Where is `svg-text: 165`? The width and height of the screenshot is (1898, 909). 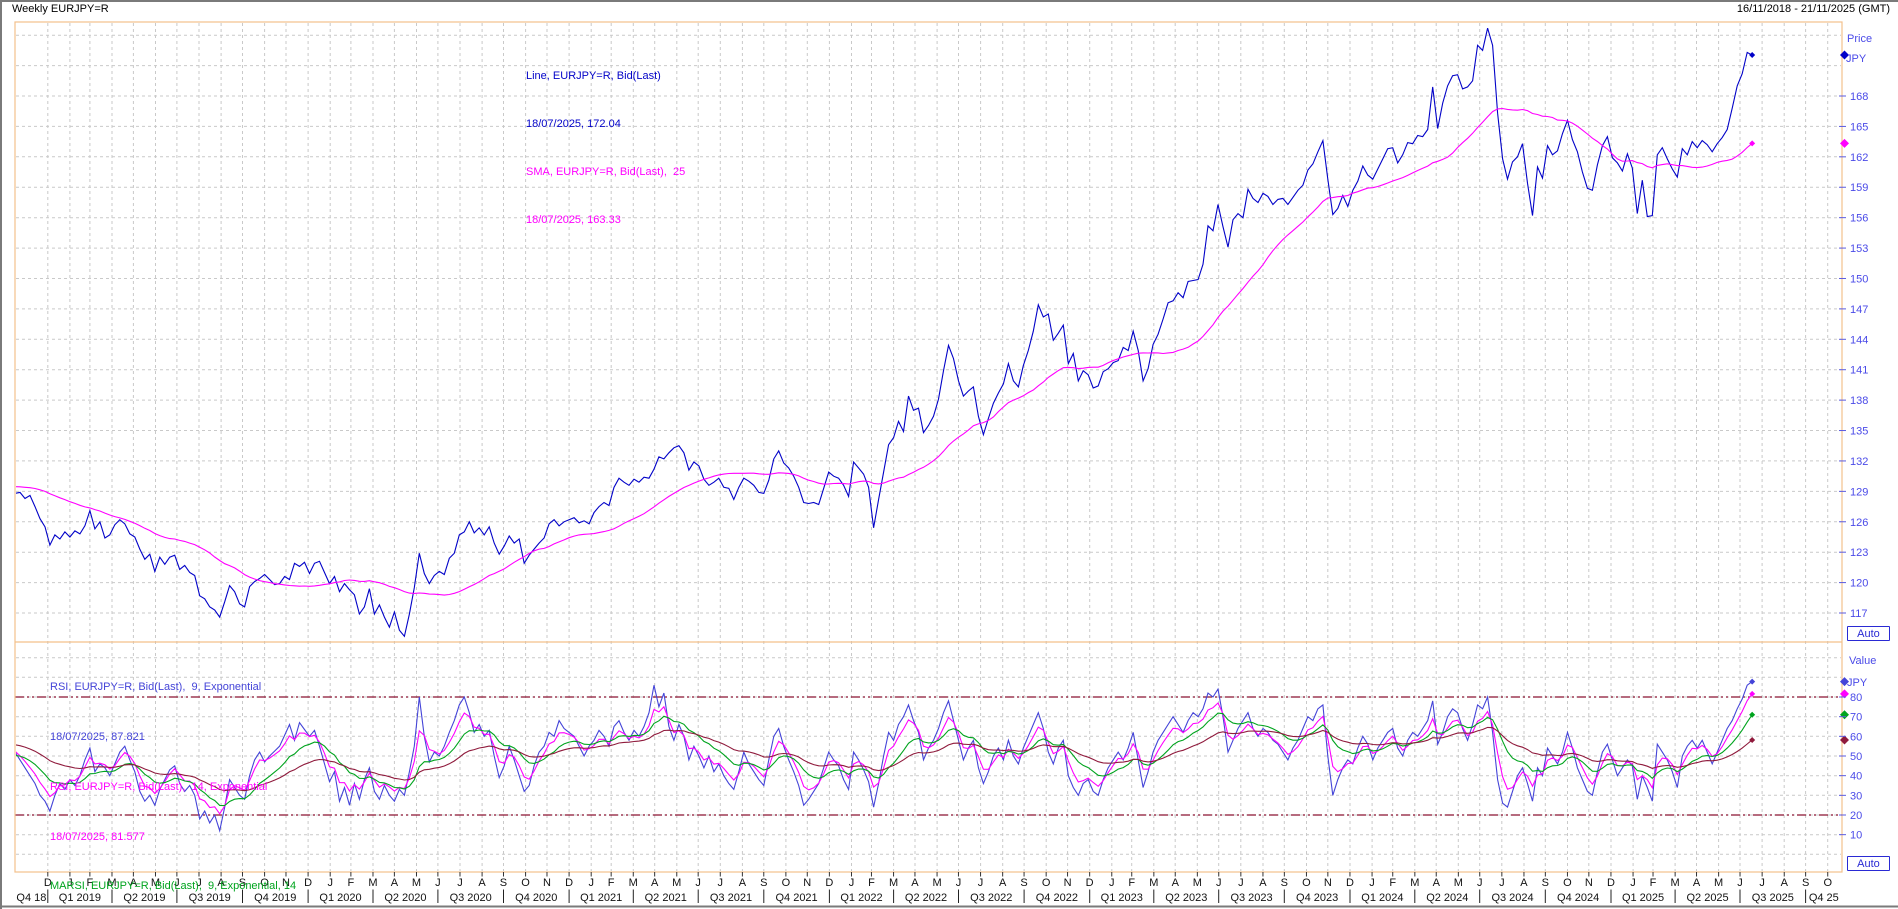
svg-text: 165 is located at coordinates (1859, 127).